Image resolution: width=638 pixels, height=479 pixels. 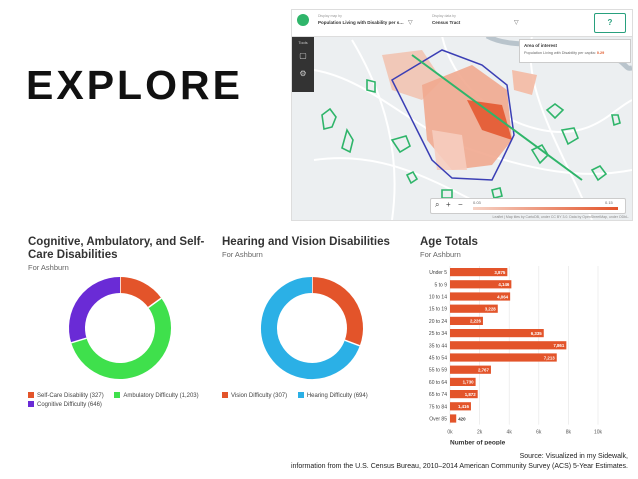 What do you see at coordinates (545, 208) in the screenshot?
I see `legend-scale-bar` at bounding box center [545, 208].